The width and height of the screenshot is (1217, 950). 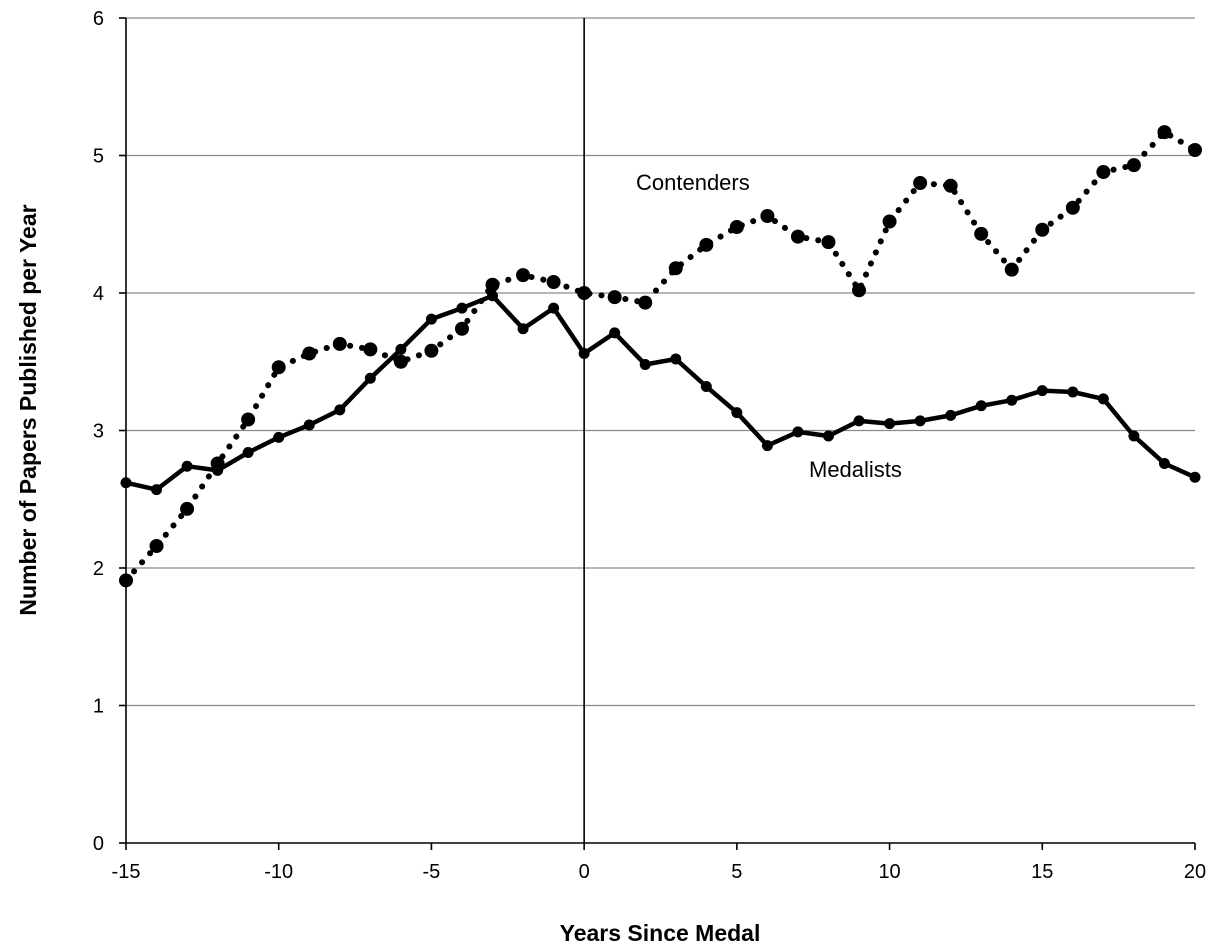 What do you see at coordinates (1042, 872) in the screenshot?
I see `x-tick-label: 15` at bounding box center [1042, 872].